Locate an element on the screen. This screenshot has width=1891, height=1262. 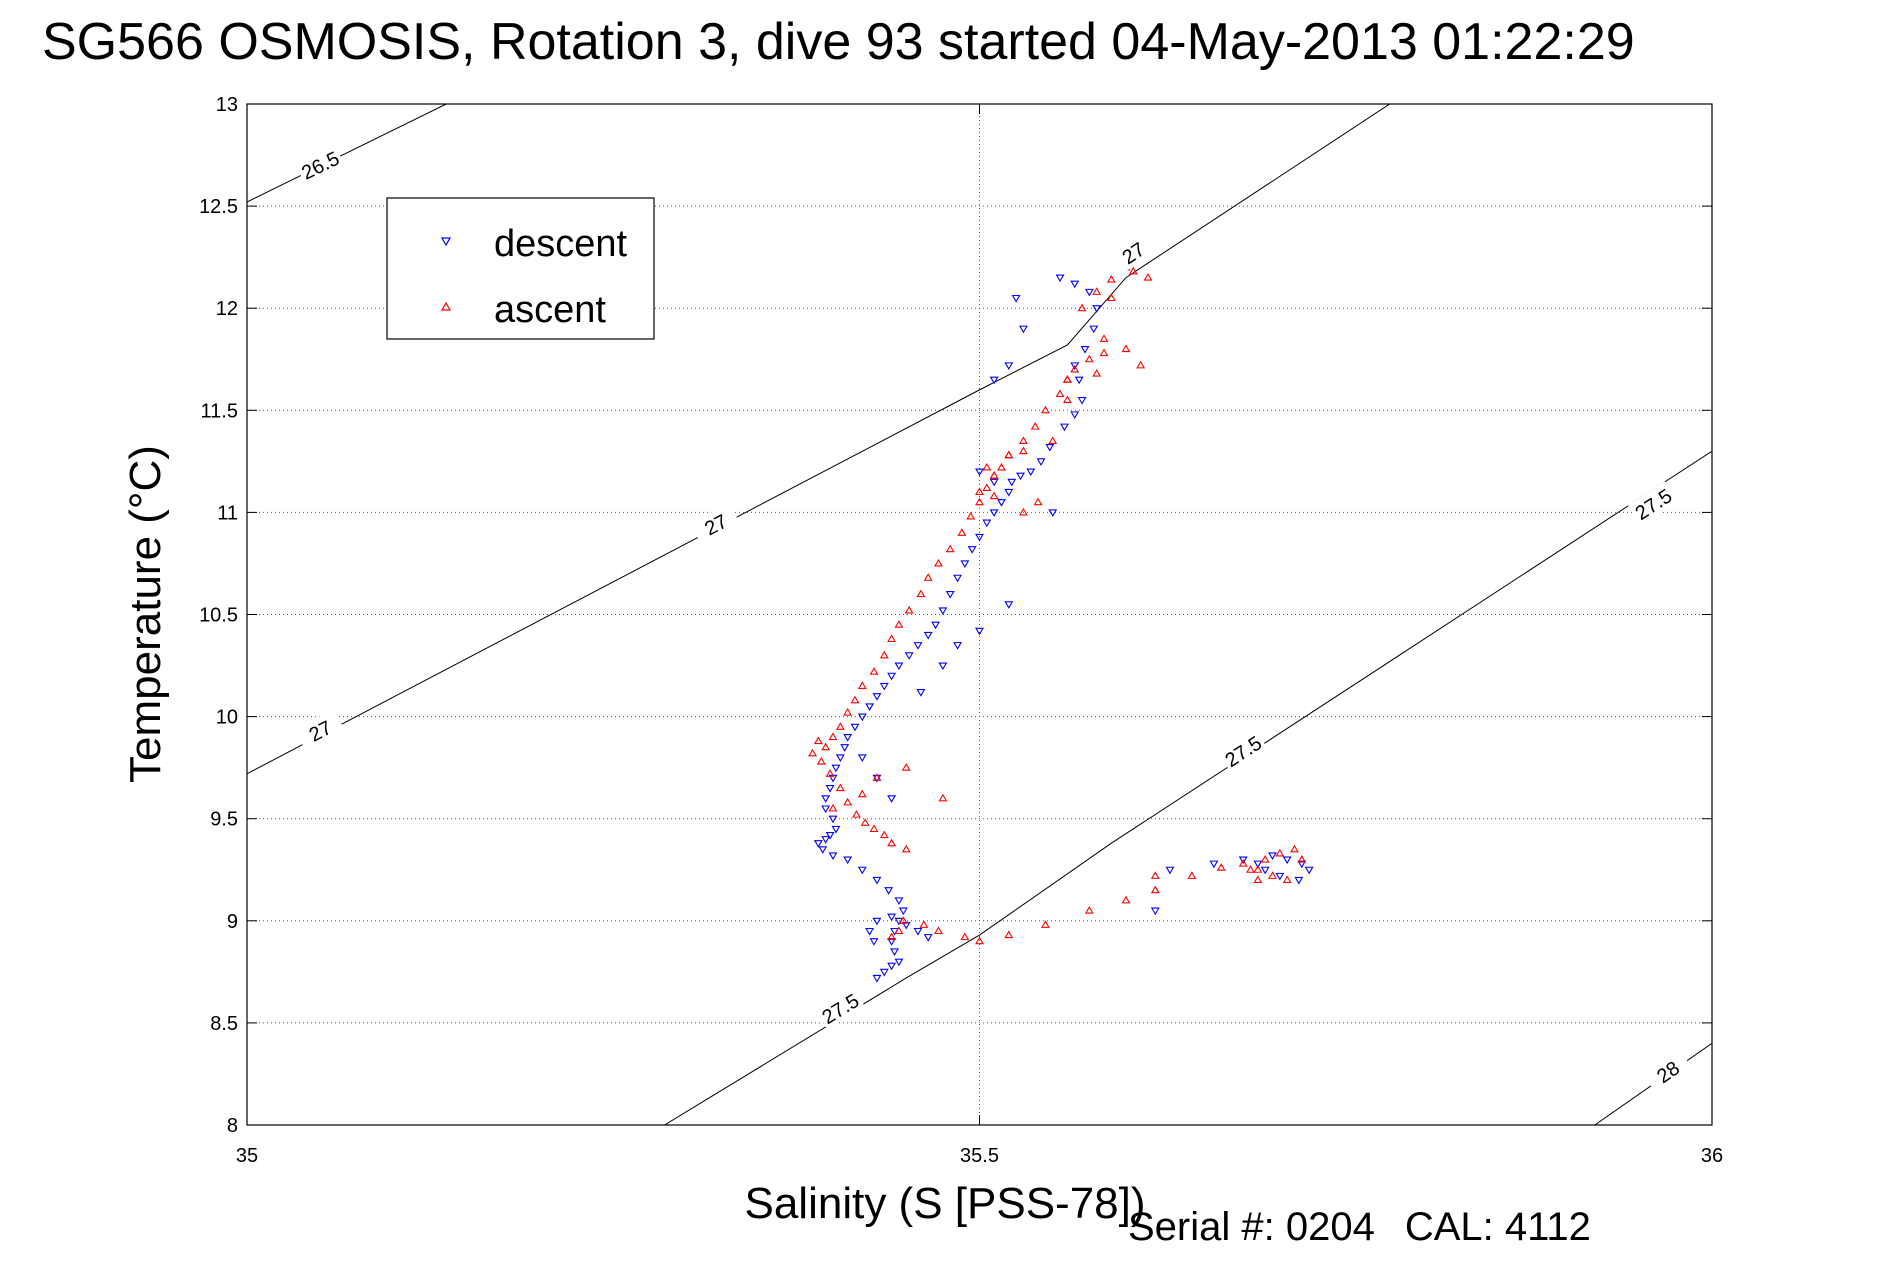
y-tick-label: 8 is located at coordinates (232, 1126).